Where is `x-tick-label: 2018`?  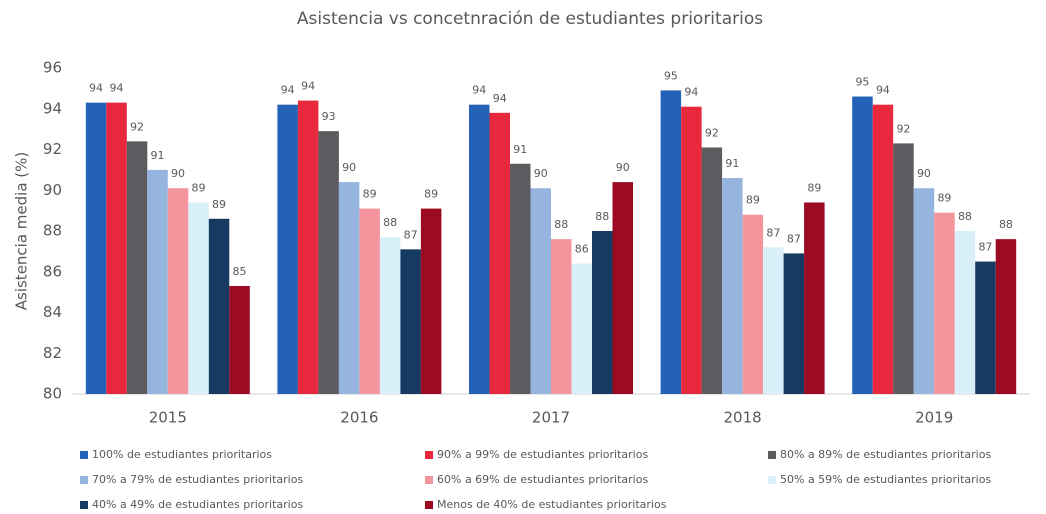
x-tick-label: 2018 is located at coordinates (743, 418).